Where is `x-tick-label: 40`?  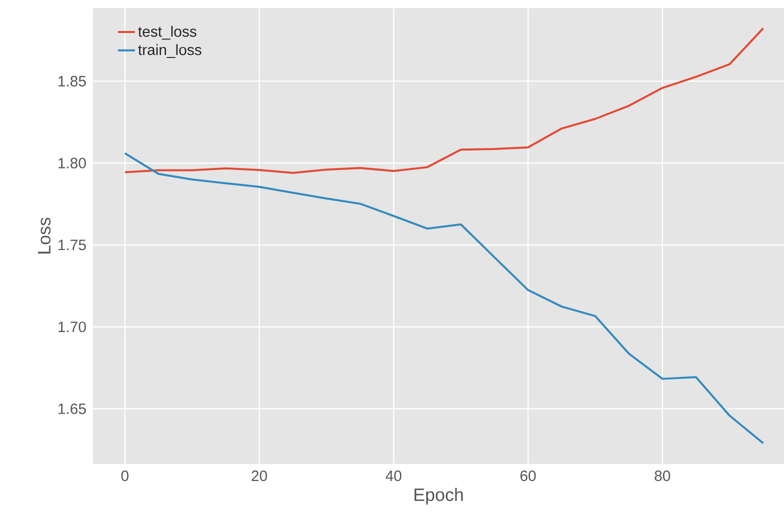
x-tick-label: 40 is located at coordinates (394, 476).